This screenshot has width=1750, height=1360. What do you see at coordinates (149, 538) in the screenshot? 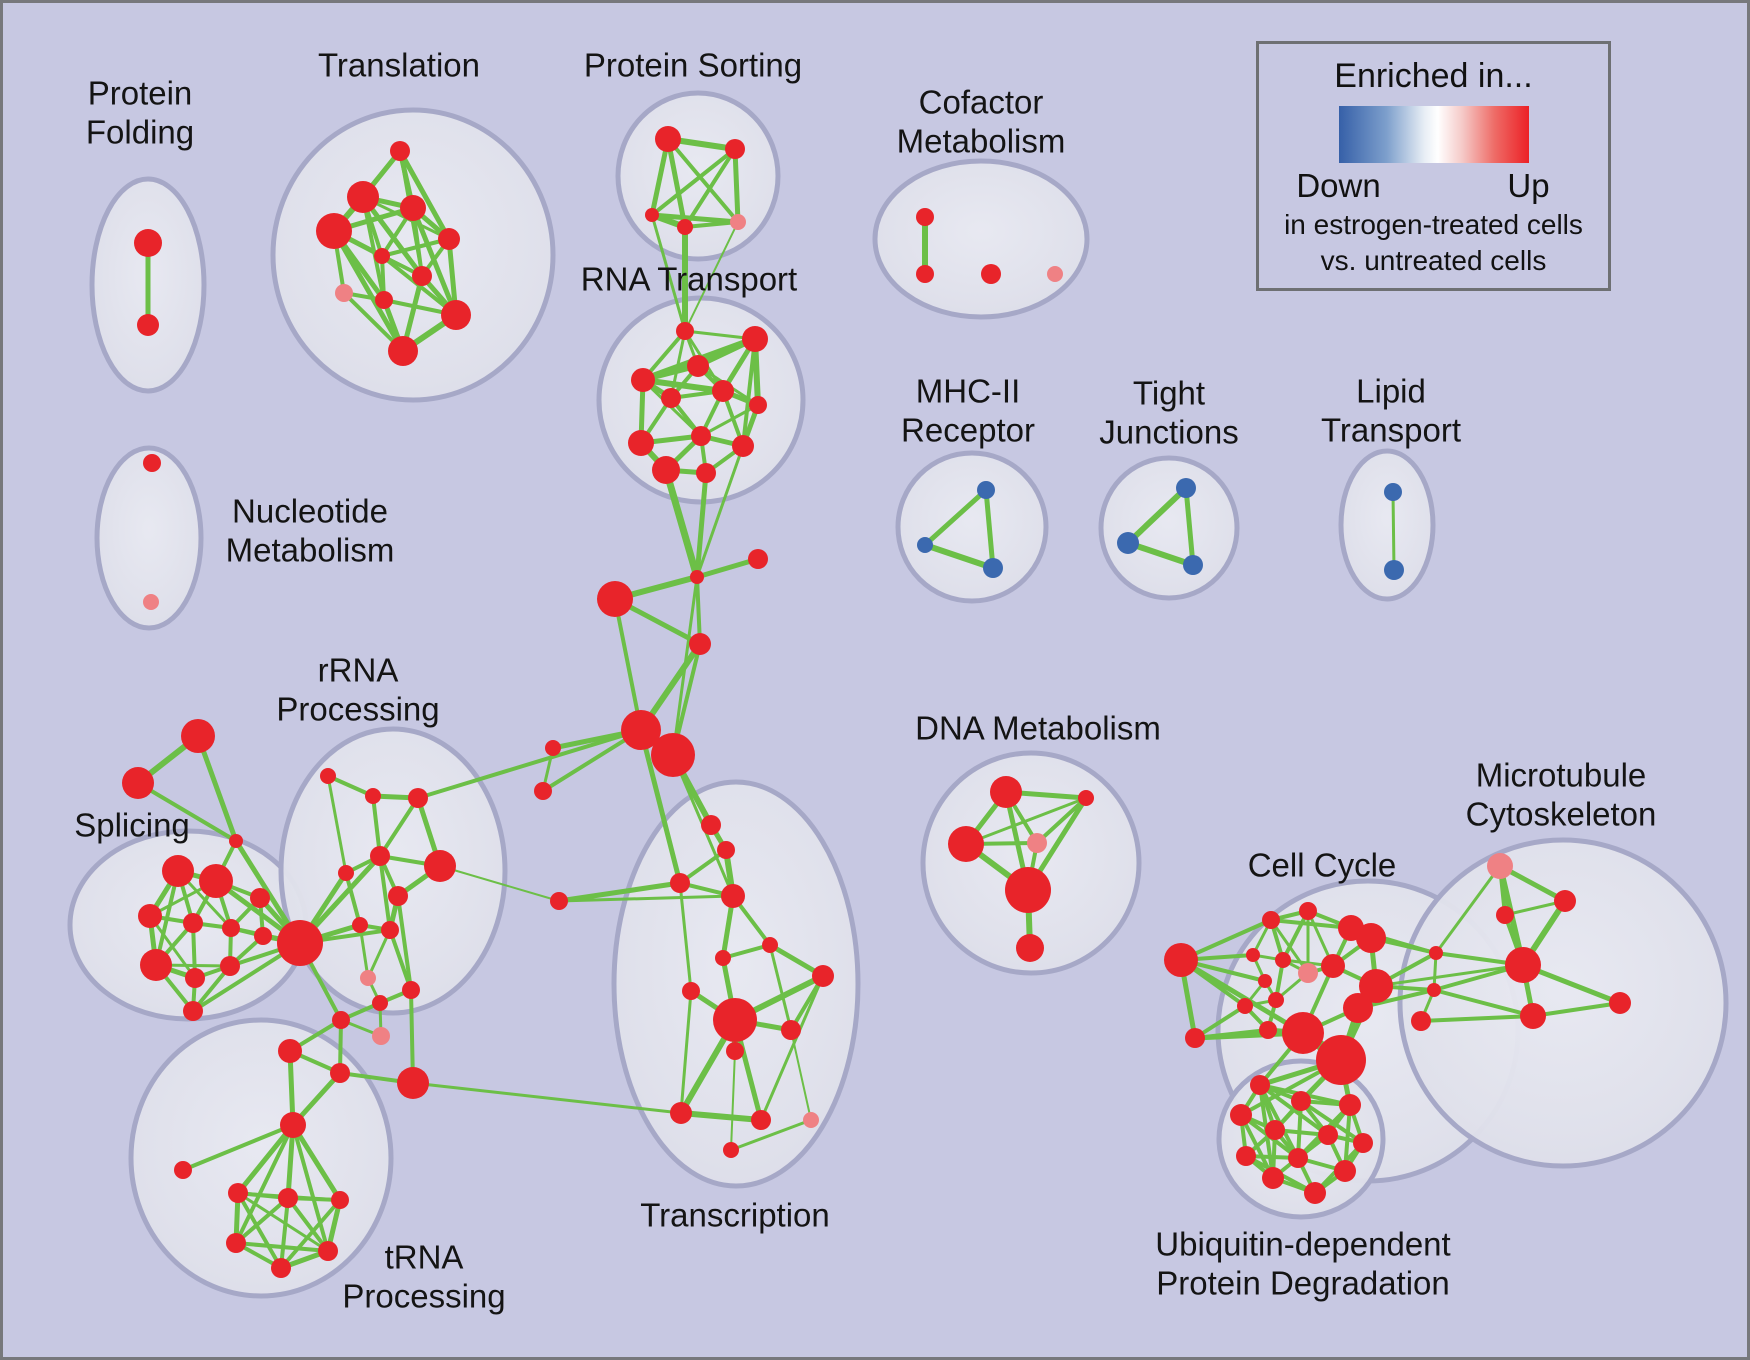
I see `cluster-ellipse-nucleotide-metabolism` at bounding box center [149, 538].